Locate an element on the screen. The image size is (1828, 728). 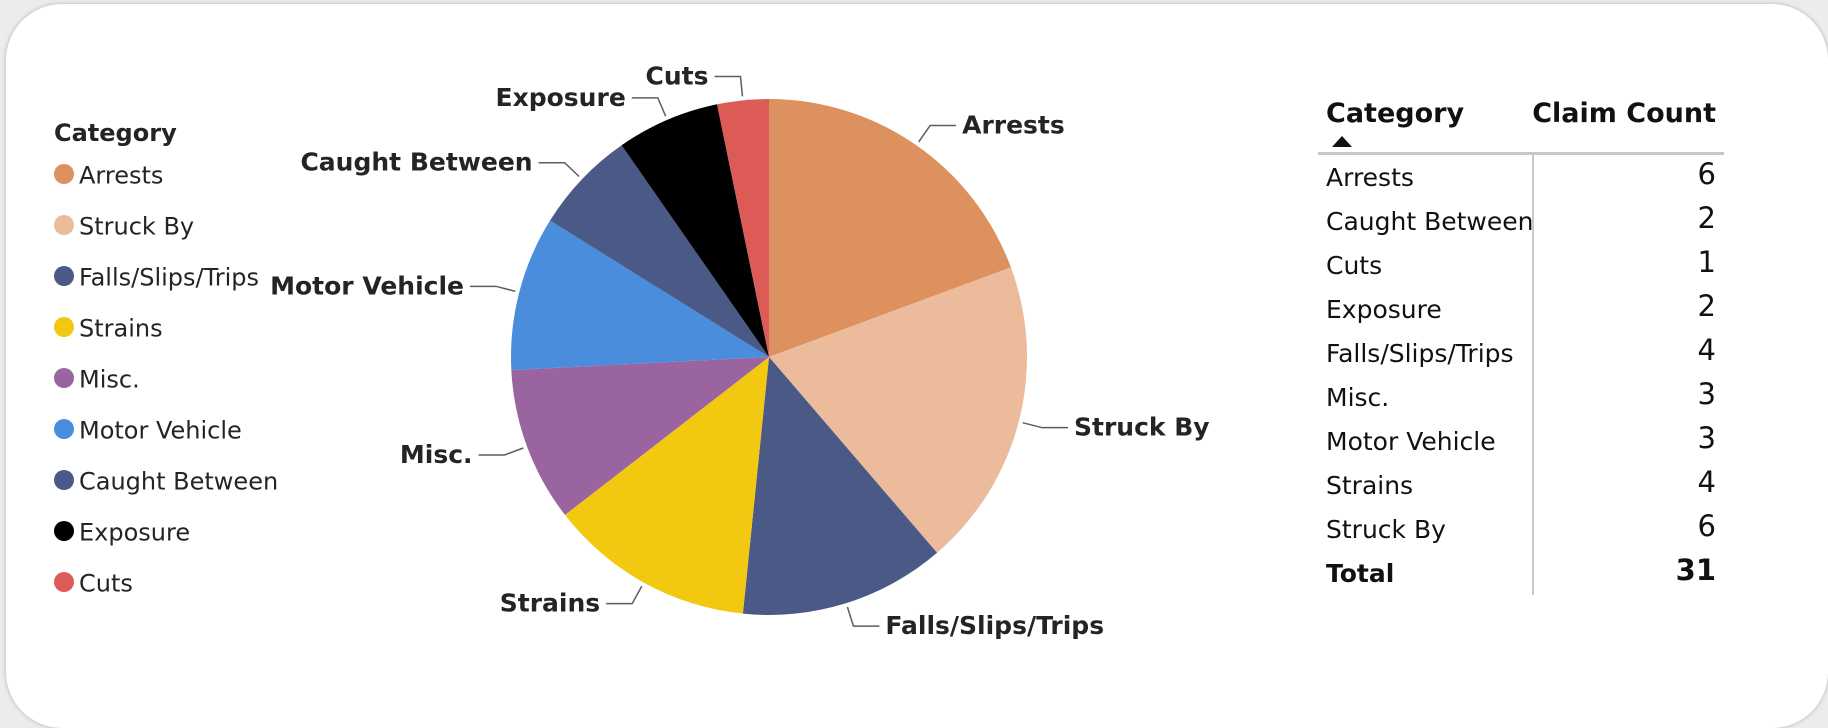
slice-label: Struck By is located at coordinates (1142, 427).